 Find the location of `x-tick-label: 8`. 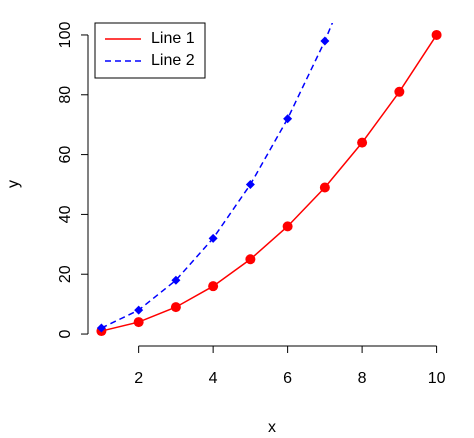

x-tick-label: 8 is located at coordinates (362, 378).